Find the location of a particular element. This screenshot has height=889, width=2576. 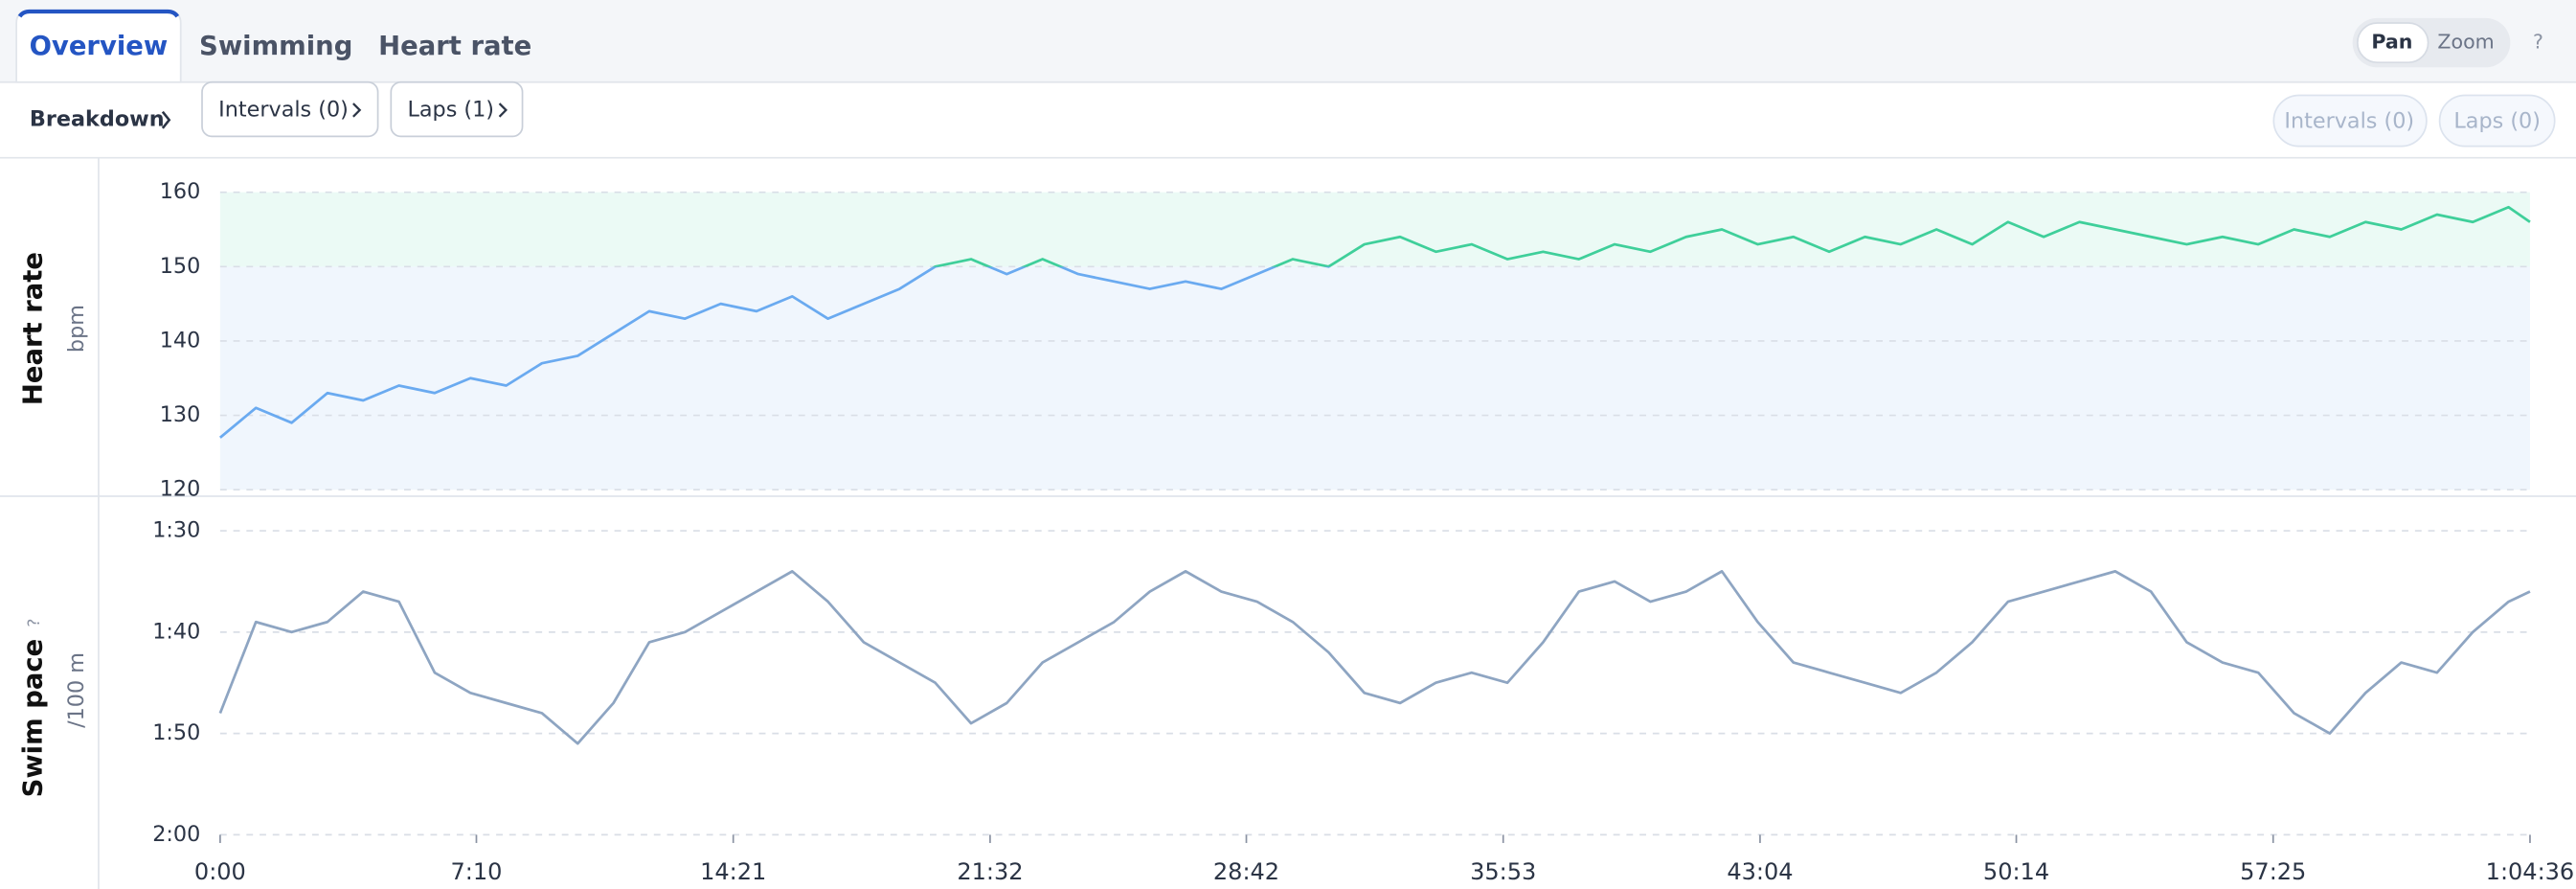

y-tick-label: 160 is located at coordinates (180, 191).